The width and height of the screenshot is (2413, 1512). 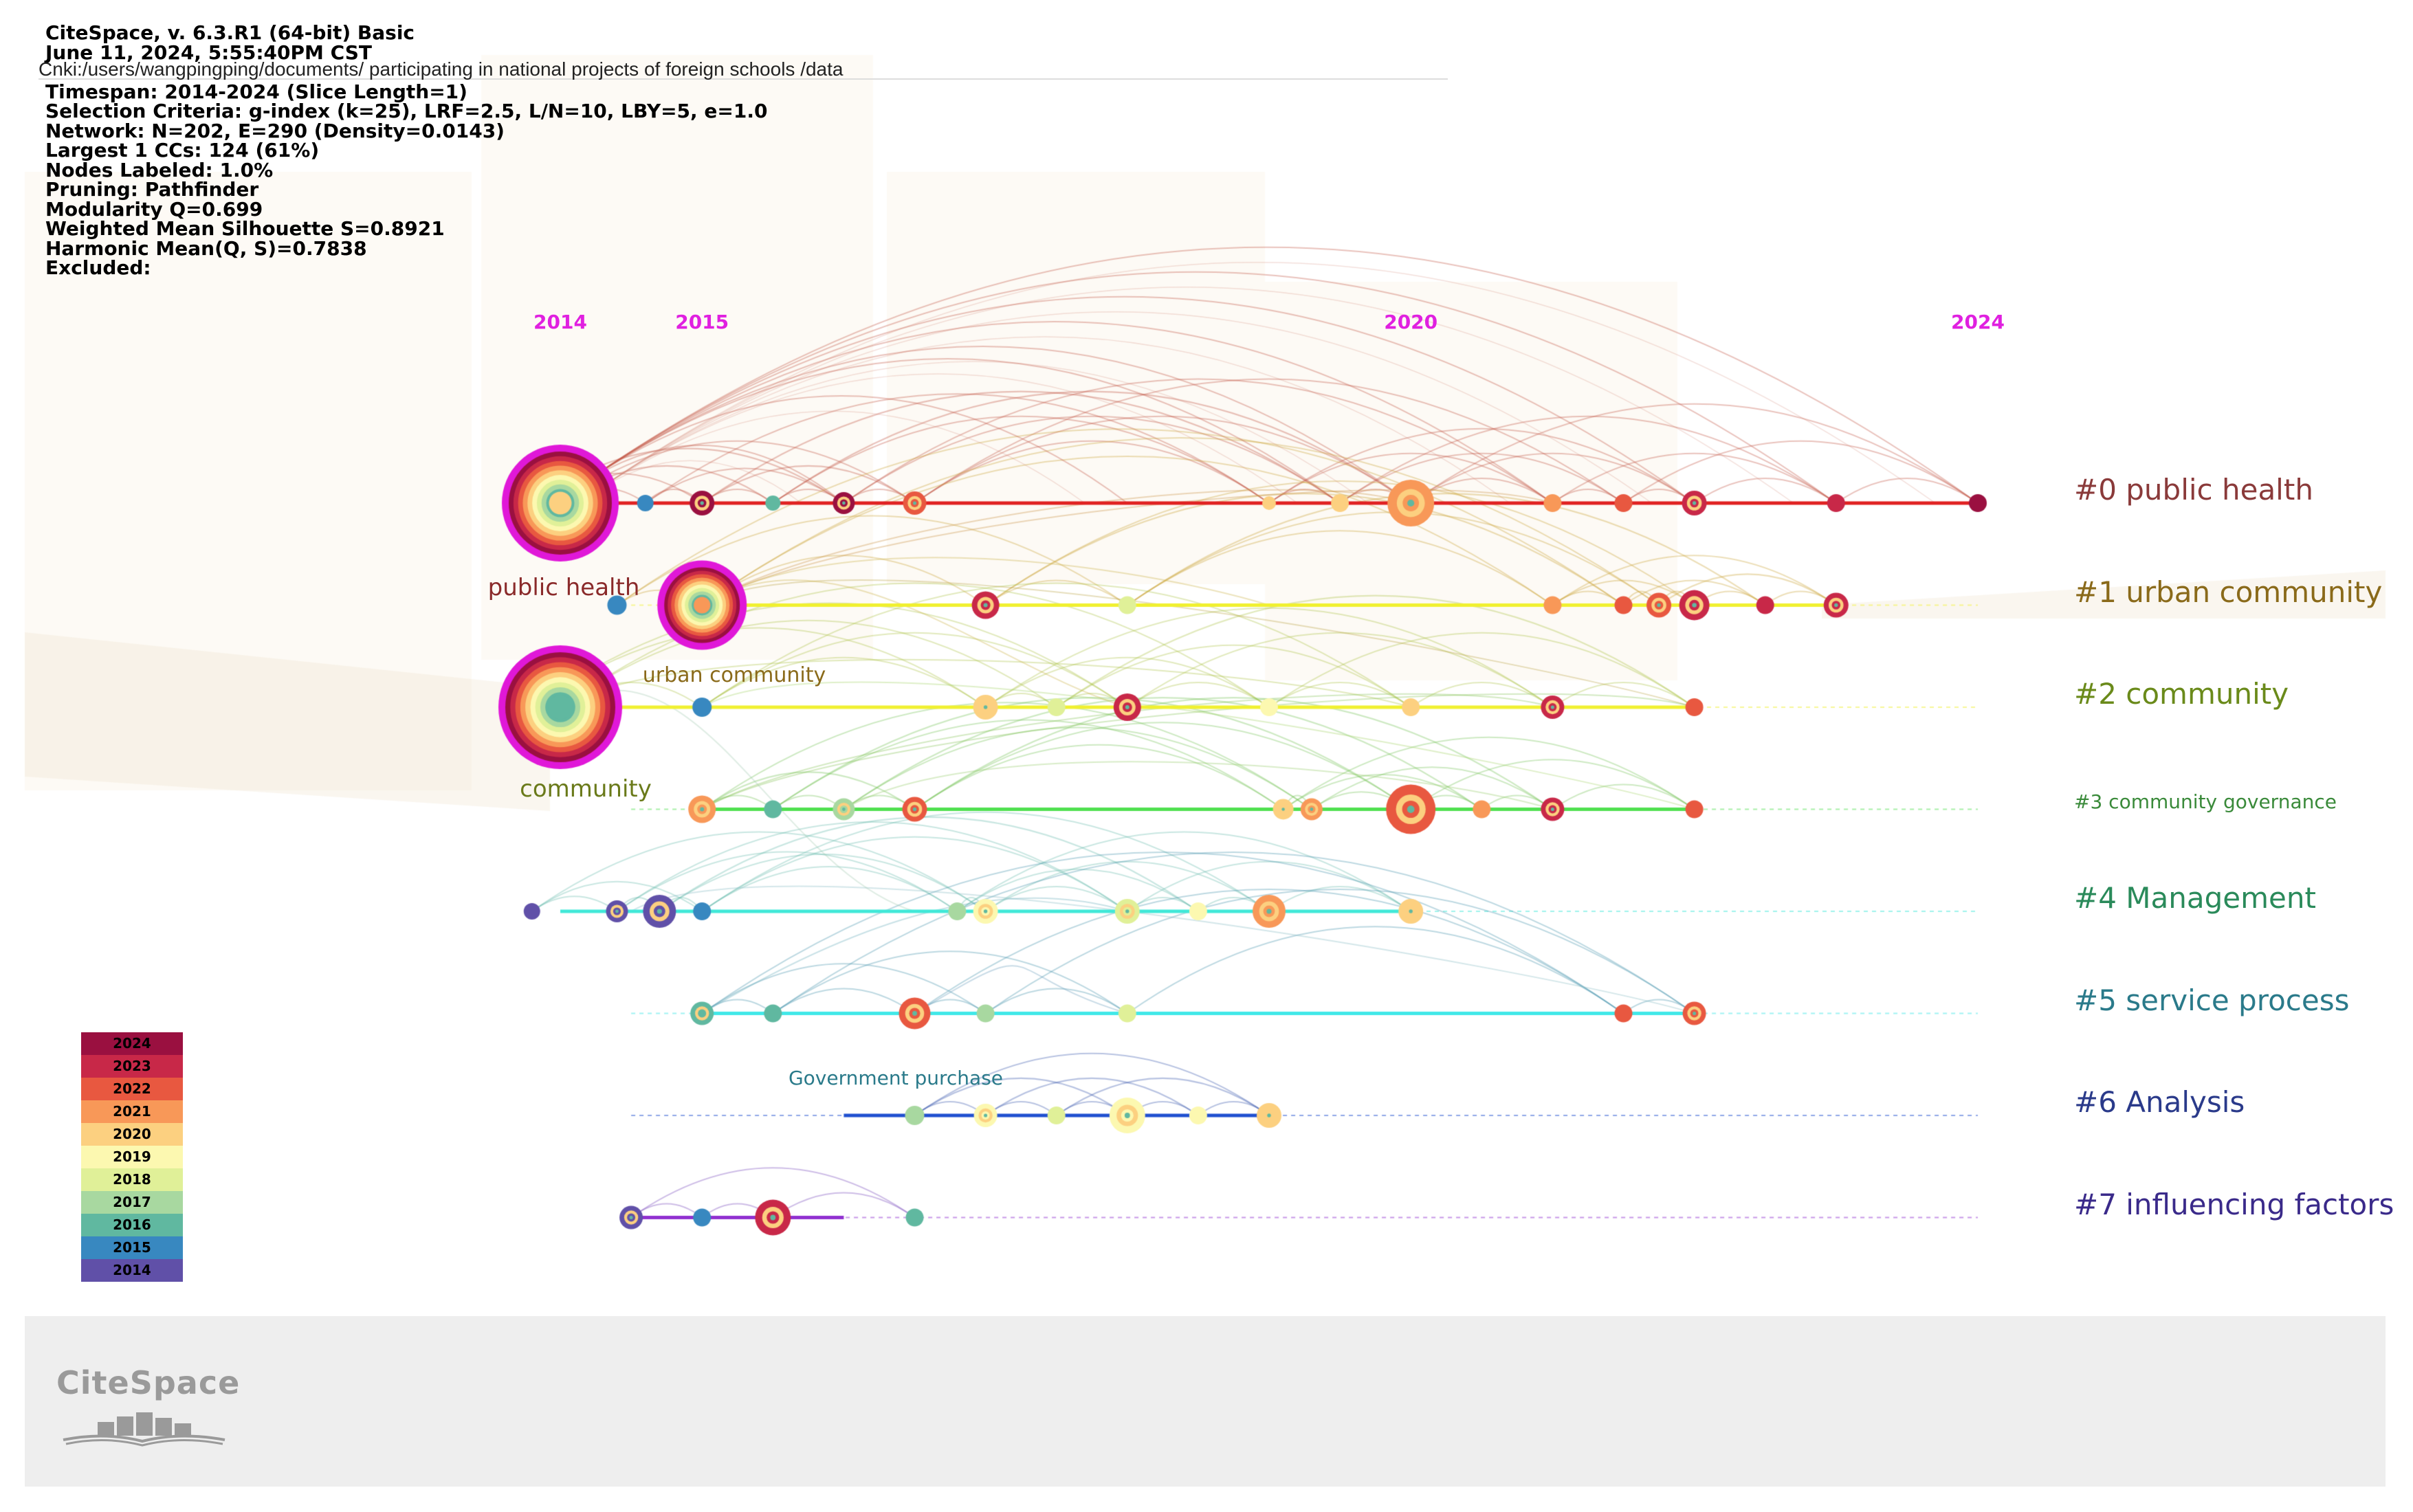 I want to click on node-label-government-purchase: Government purchase, so click(x=896, y=1078).